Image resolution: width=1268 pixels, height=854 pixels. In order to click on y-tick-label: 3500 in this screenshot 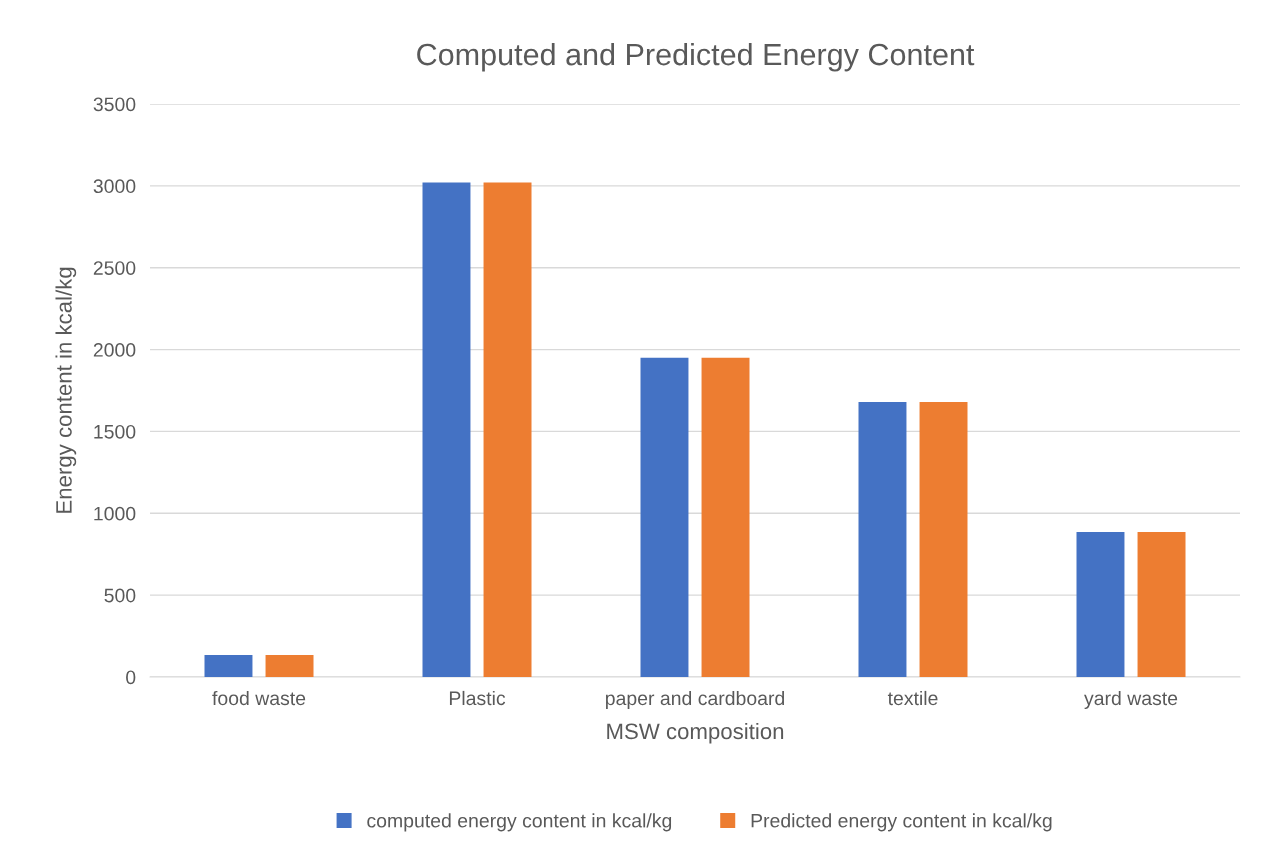, I will do `click(114, 104)`.